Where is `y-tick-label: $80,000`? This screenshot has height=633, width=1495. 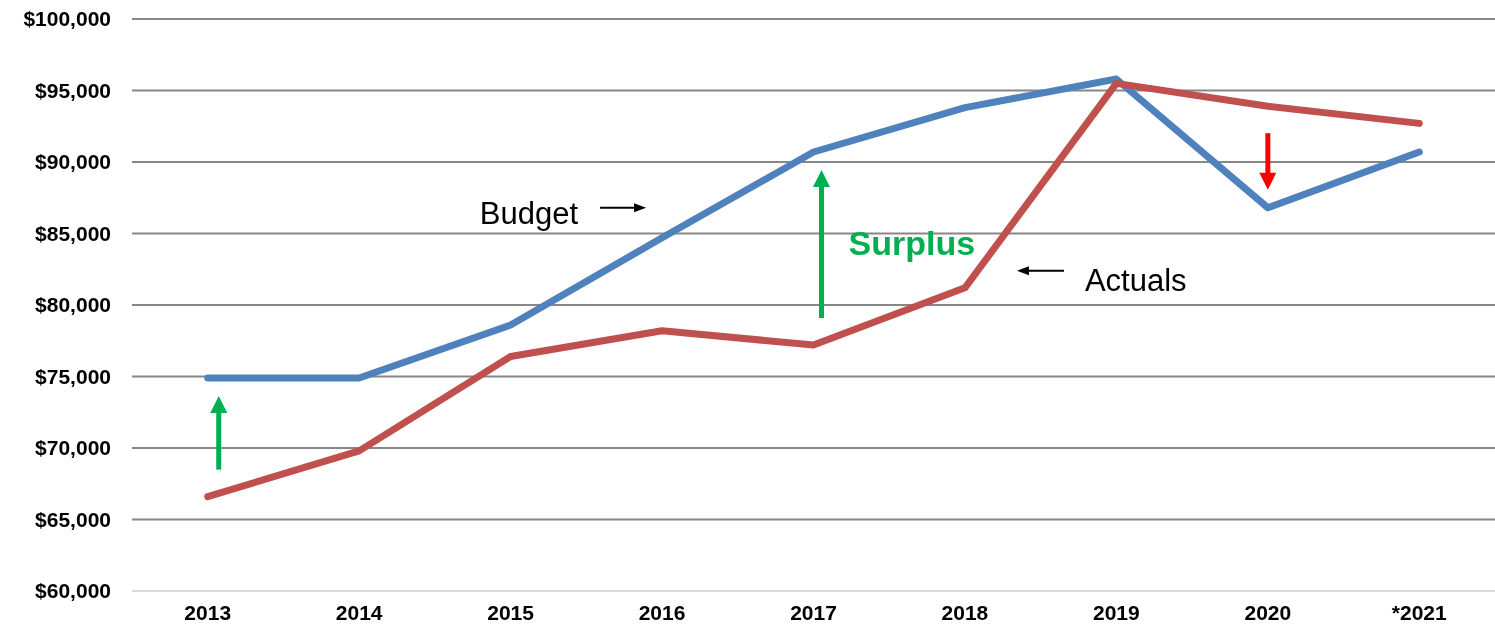
y-tick-label: $80,000 is located at coordinates (73, 305).